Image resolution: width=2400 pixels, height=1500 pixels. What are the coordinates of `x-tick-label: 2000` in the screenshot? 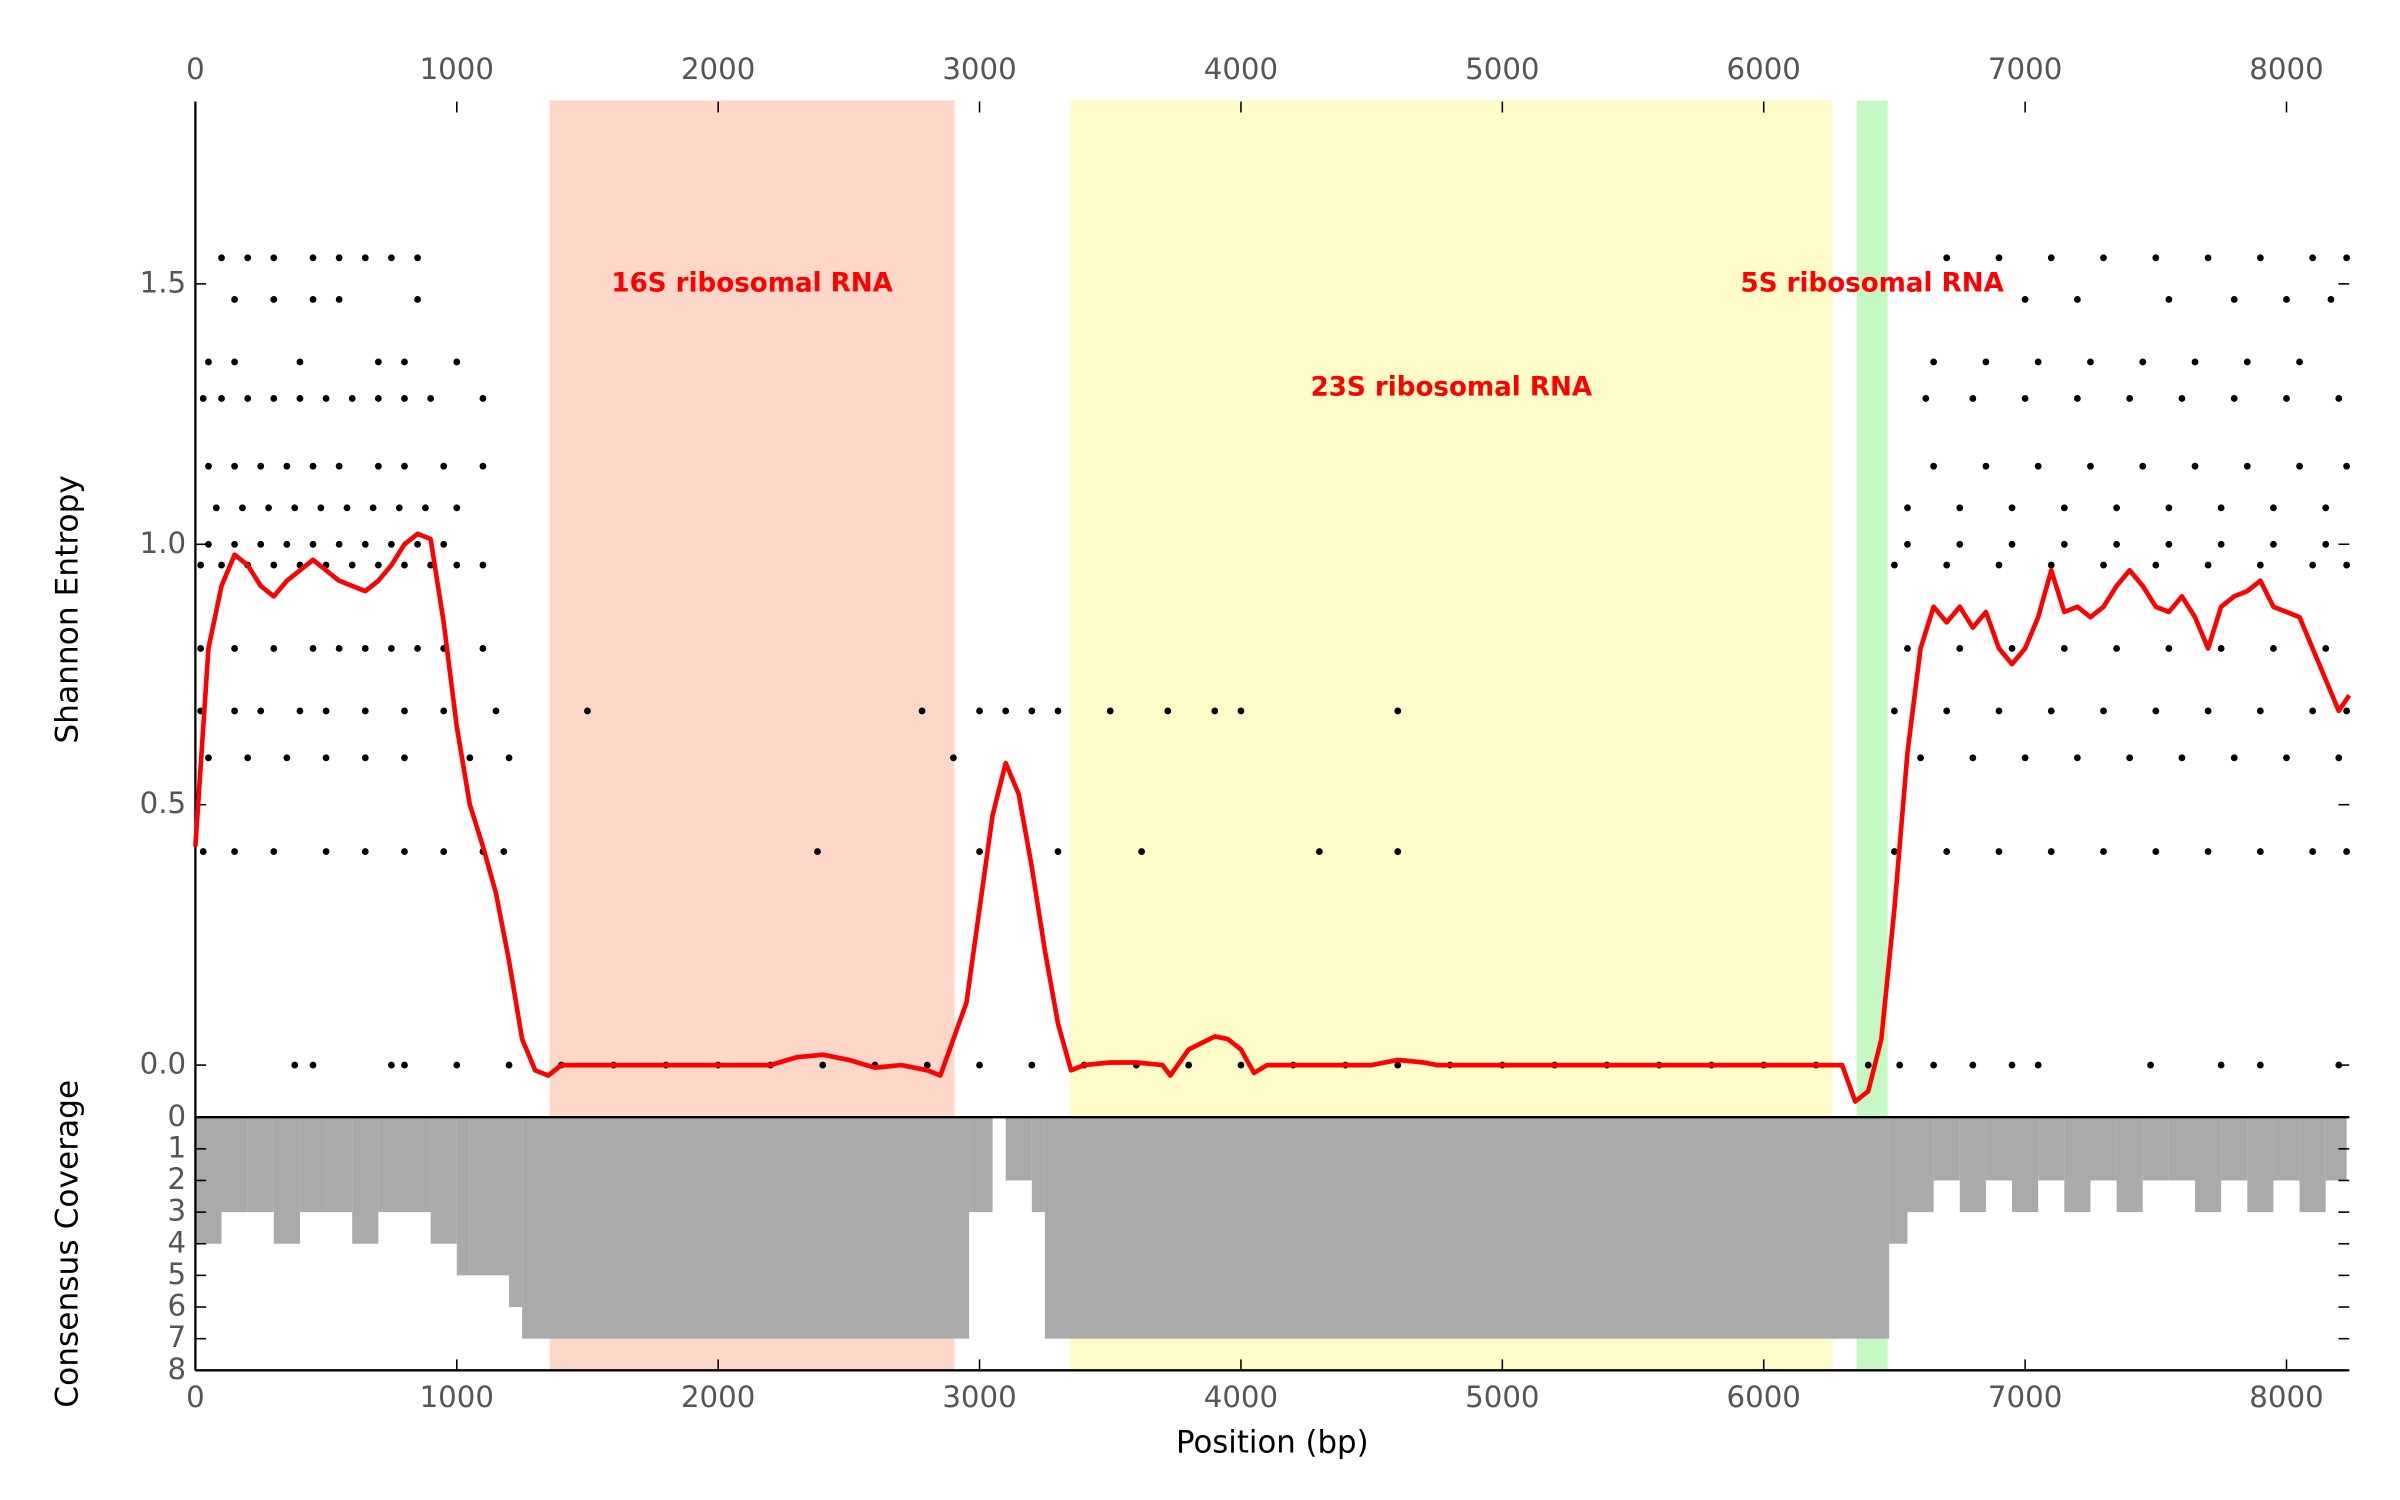 It's located at (718, 1397).